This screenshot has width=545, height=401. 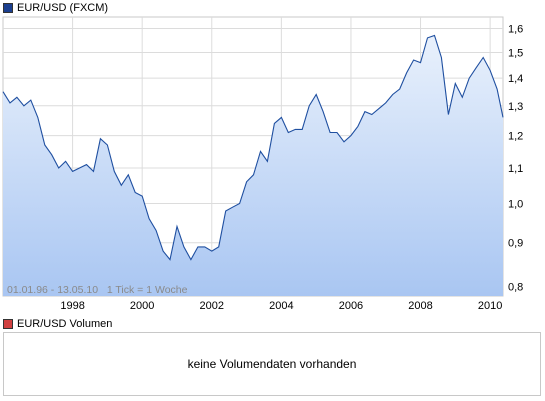 I want to click on x-tick-label: 2010, so click(x=490, y=306).